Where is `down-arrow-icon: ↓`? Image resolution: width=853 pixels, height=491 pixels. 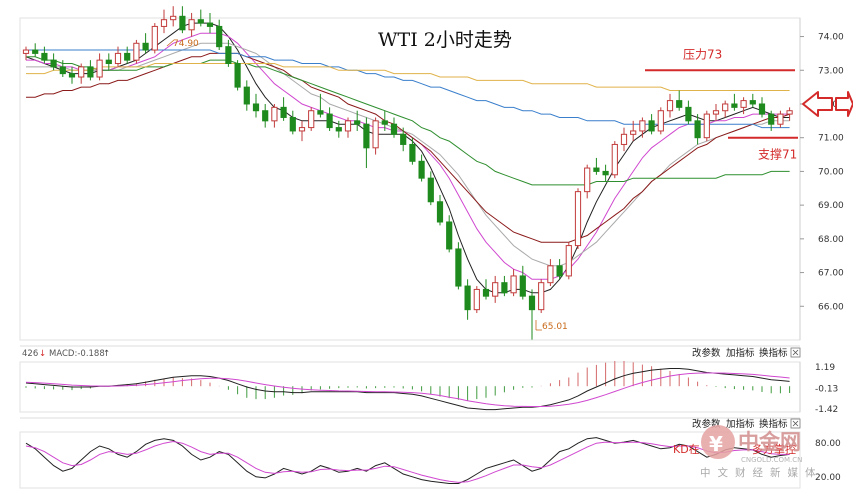 down-arrow-icon: ↓ is located at coordinates (42, 354).